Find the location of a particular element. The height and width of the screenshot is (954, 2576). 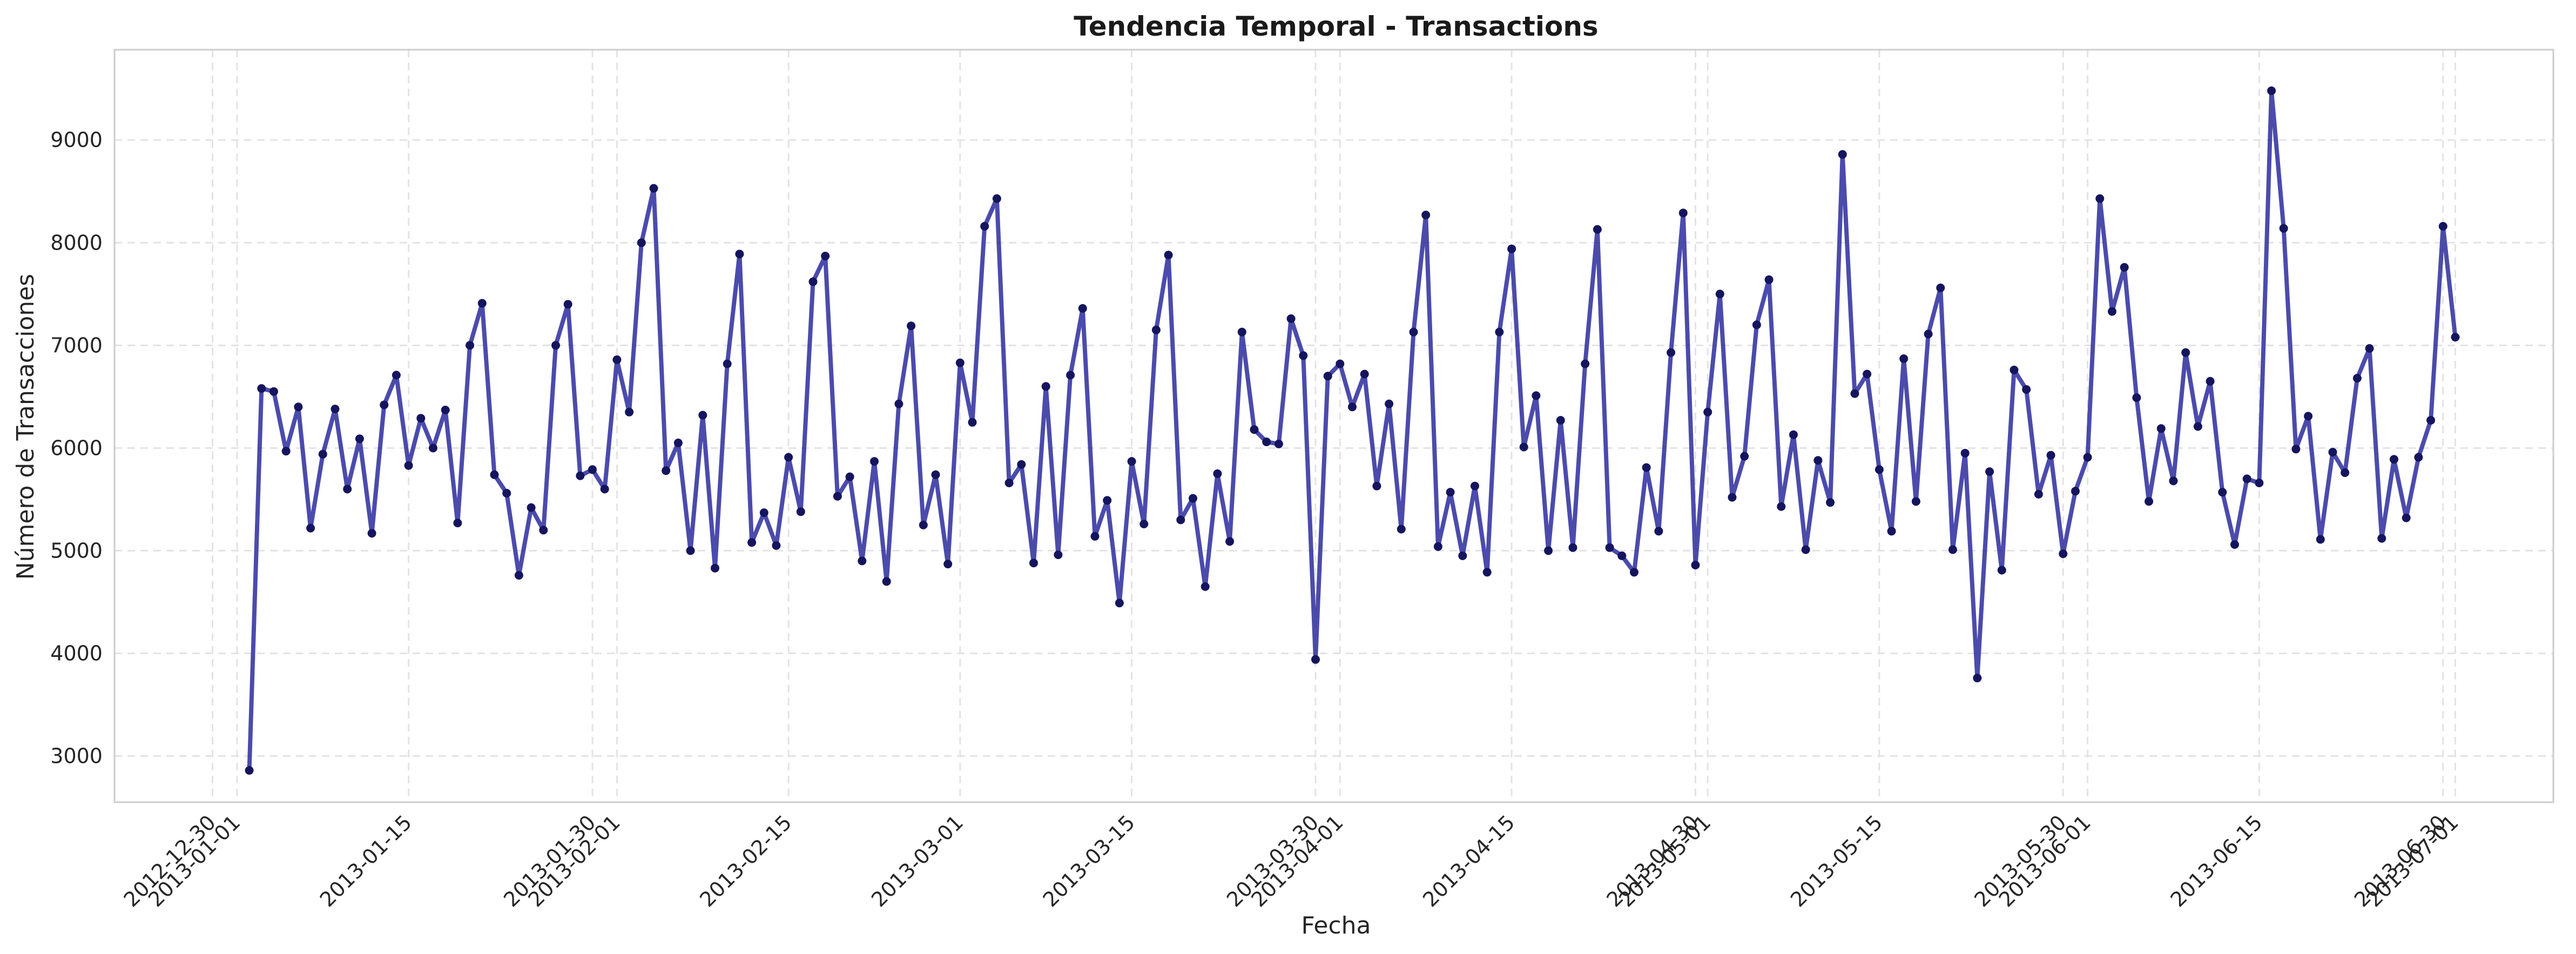

y-tick-label: 3000 is located at coordinates (76, 756).